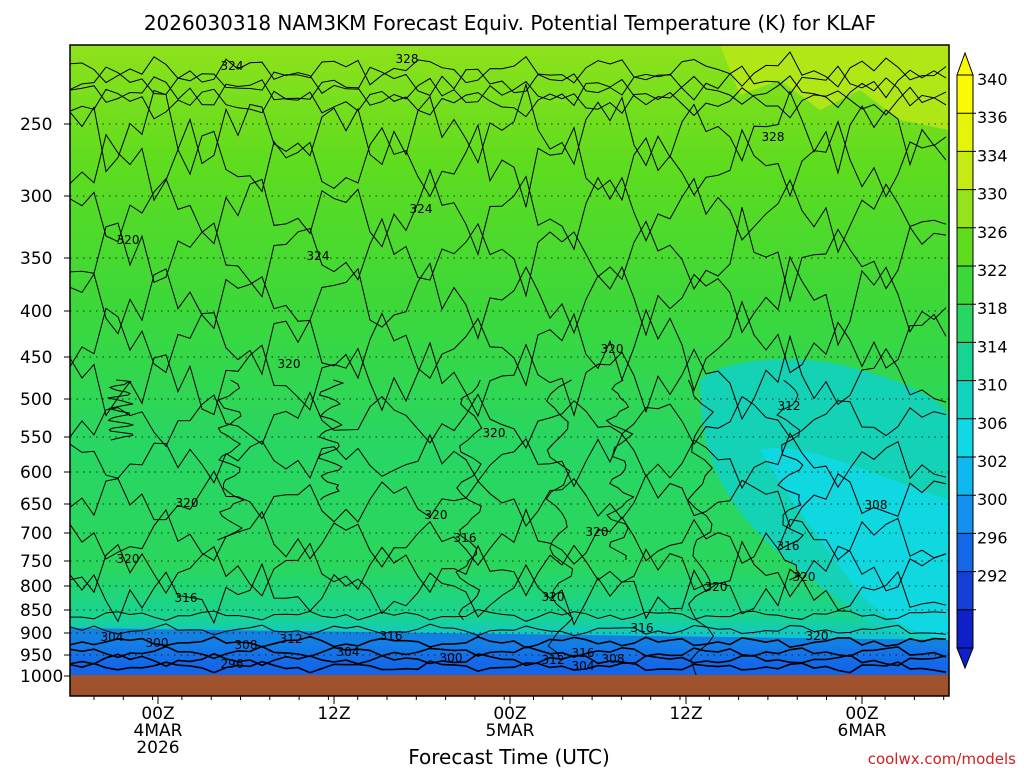  Describe the element at coordinates (510, 731) in the screenshot. I see `x-tick-label: 5MAR` at that location.